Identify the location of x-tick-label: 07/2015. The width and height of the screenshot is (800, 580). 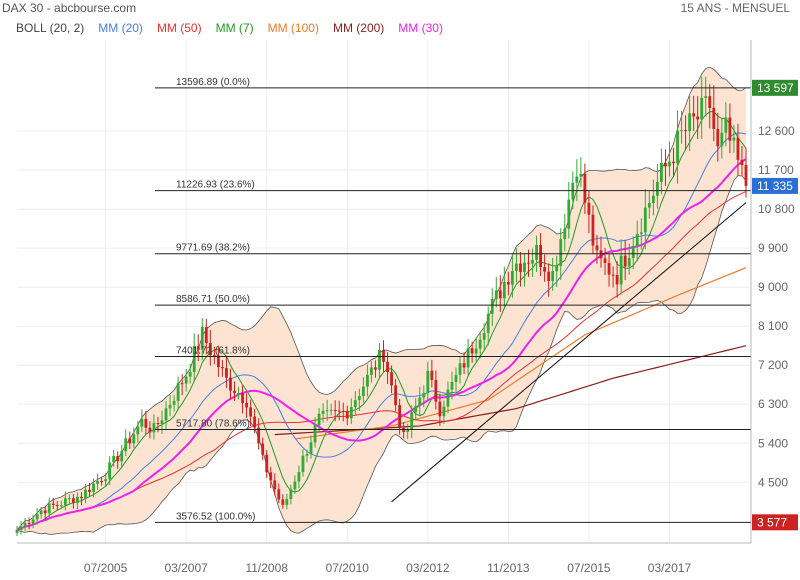
(589, 568).